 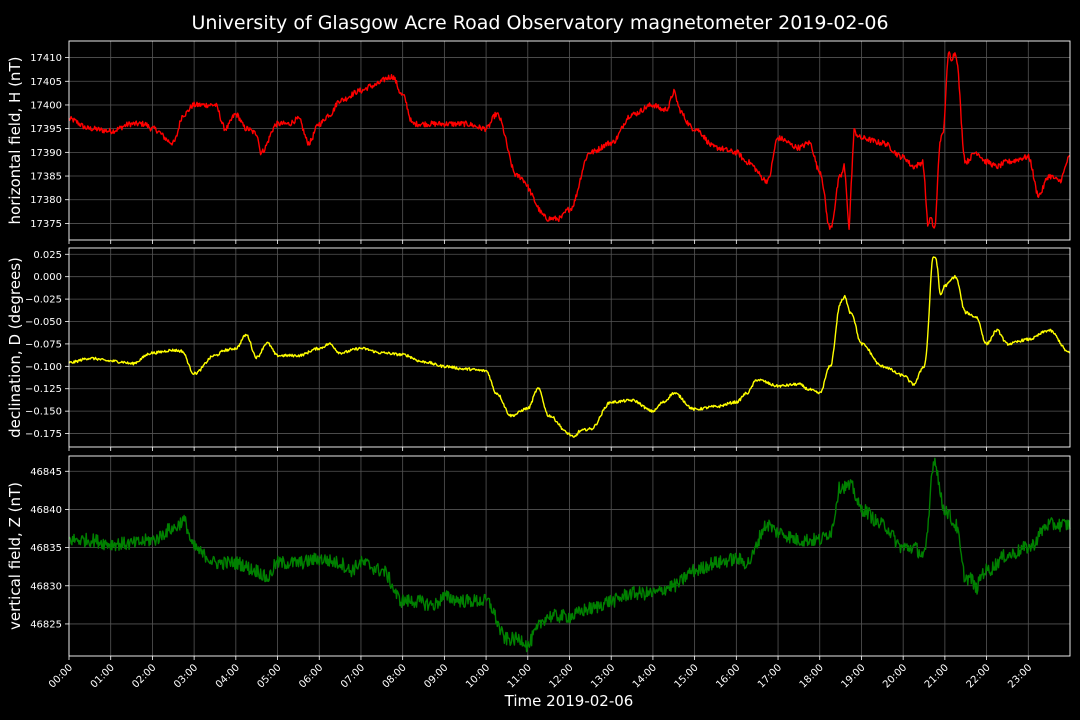 What do you see at coordinates (46, 129) in the screenshot?
I see `y-tick-label: 17395` at bounding box center [46, 129].